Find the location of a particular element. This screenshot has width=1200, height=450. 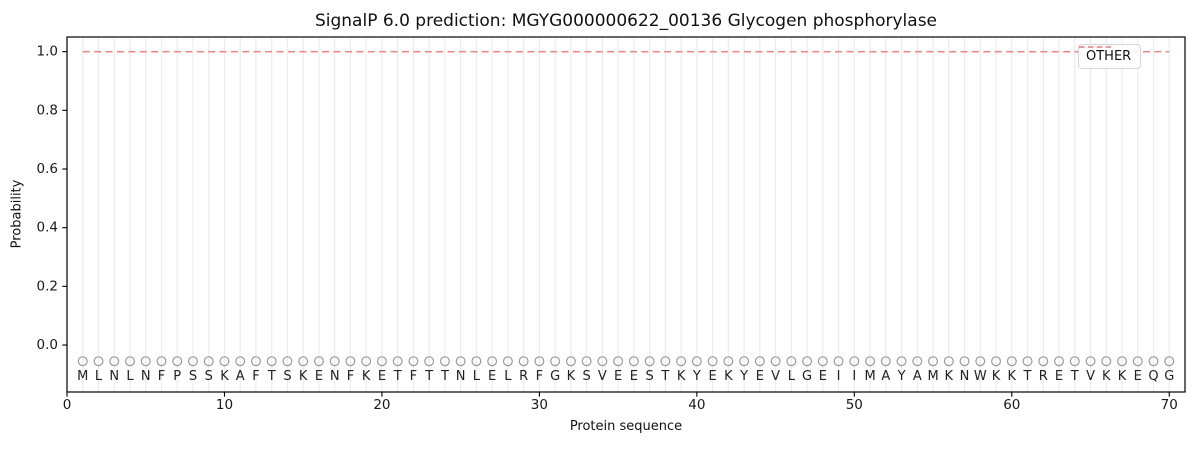

x-tick-label: 50 is located at coordinates (854, 405).